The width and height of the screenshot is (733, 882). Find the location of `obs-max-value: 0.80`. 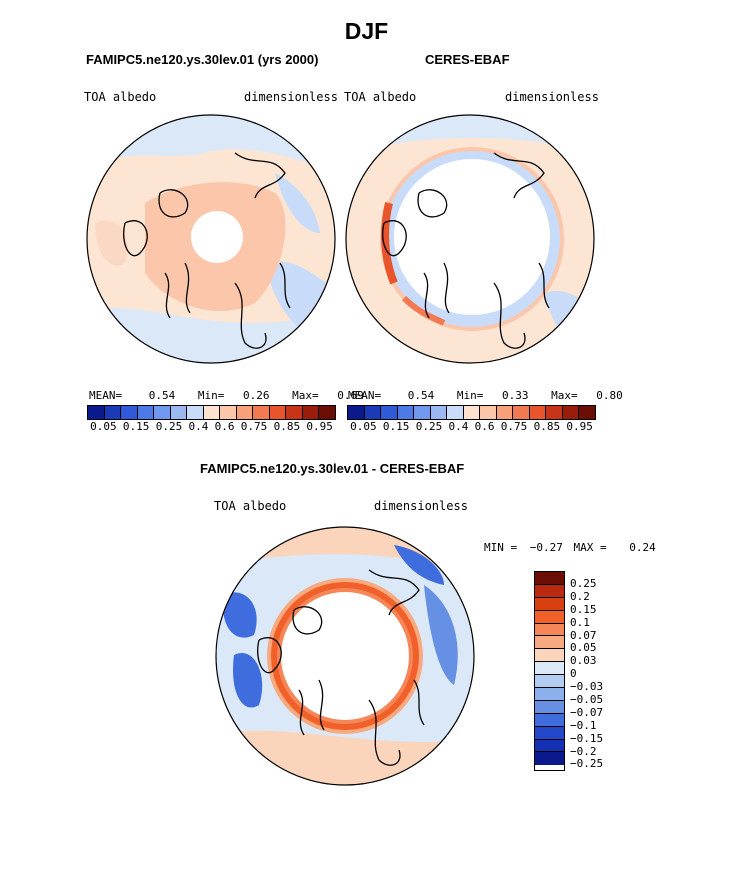

obs-max-value: 0.80 is located at coordinates (609, 395).